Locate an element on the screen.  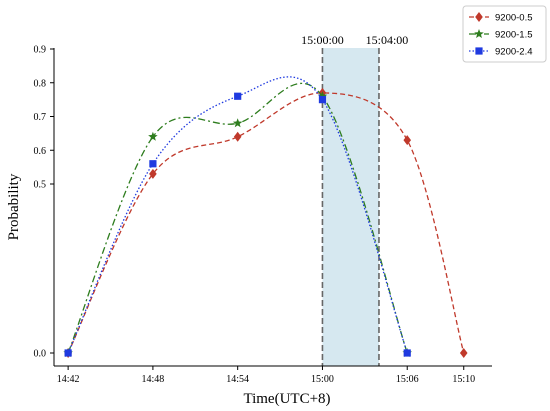
x-tick-label: 14:54 is located at coordinates (237, 379).